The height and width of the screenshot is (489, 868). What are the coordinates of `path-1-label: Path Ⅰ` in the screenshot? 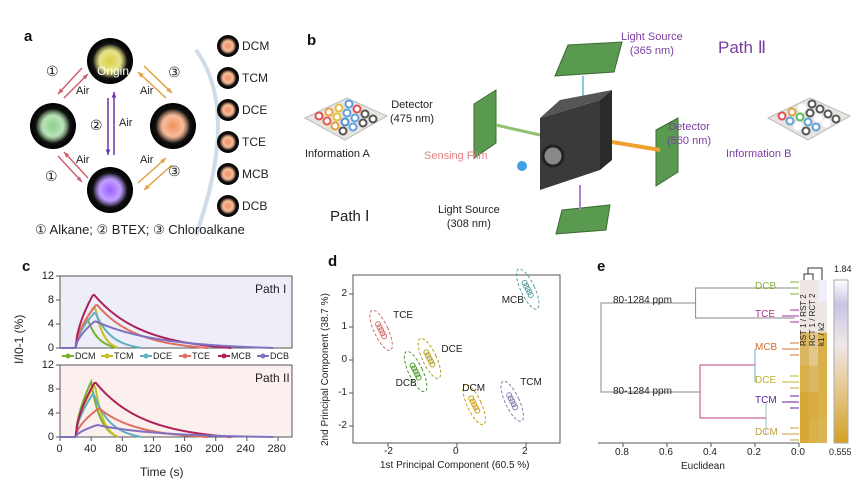 It's located at (350, 216).